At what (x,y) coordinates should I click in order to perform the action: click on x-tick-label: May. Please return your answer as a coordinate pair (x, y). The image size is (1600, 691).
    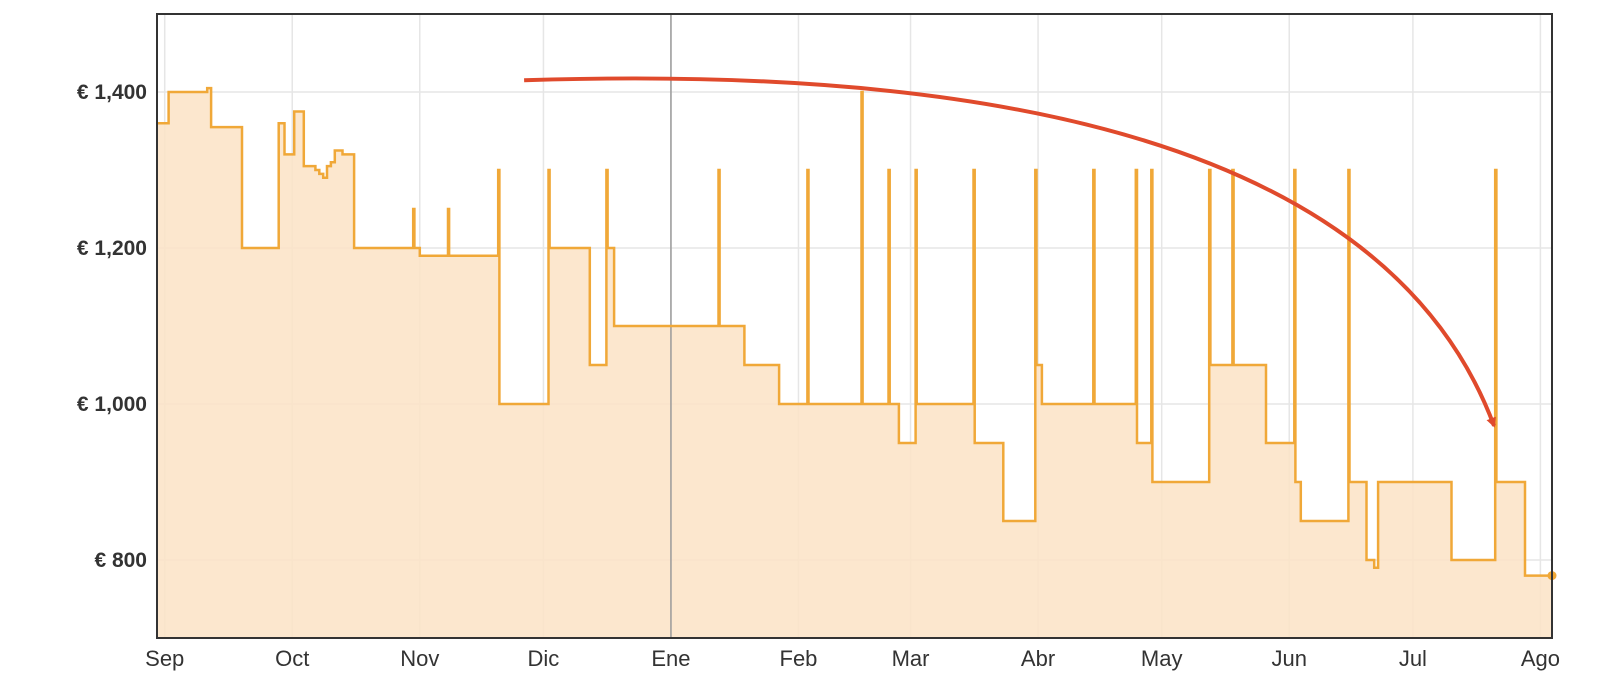
    Looking at the image, I should click on (1162, 658).